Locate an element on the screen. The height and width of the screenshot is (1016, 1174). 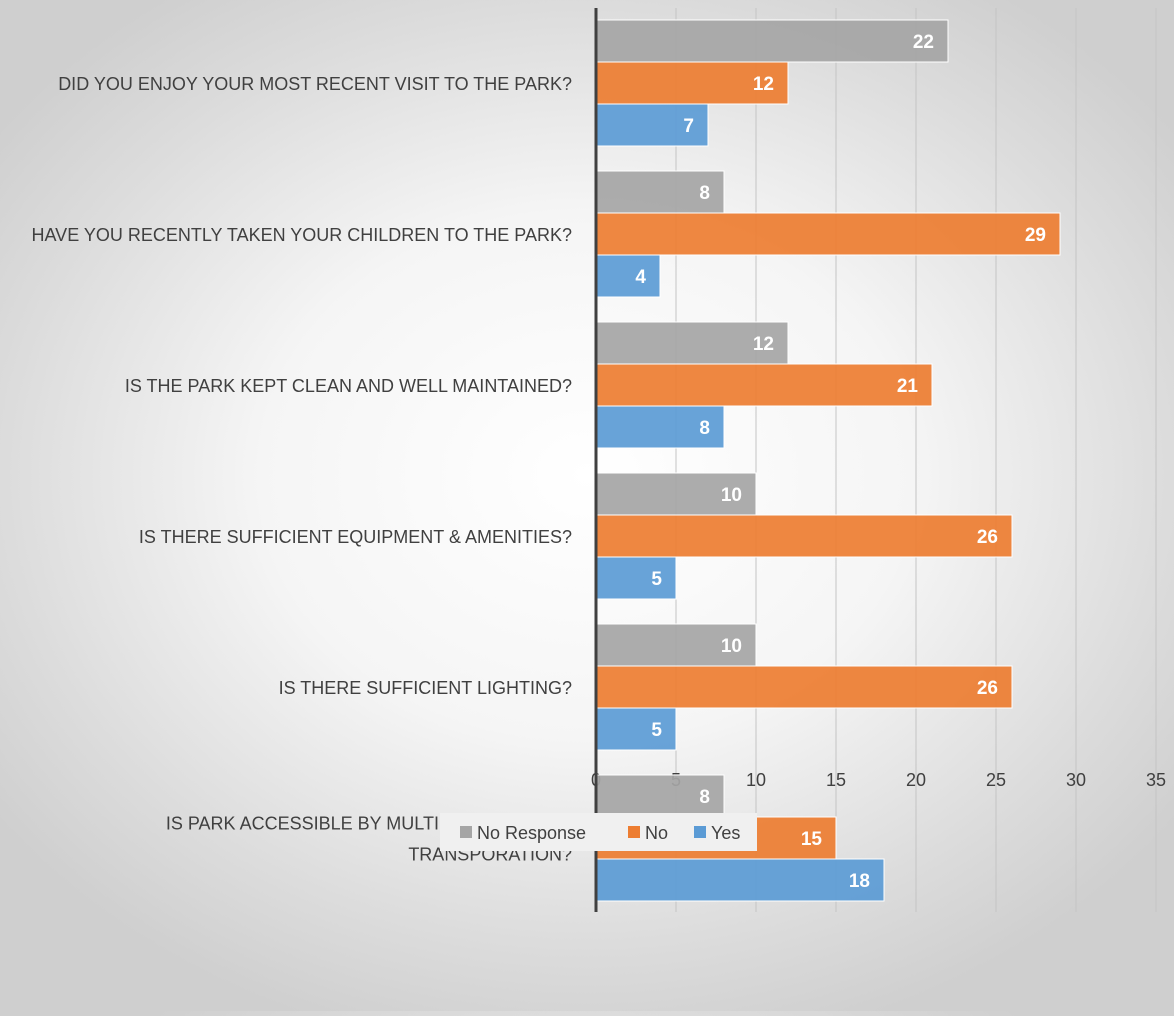
legend-swatch-no-response is located at coordinates (466, 832).